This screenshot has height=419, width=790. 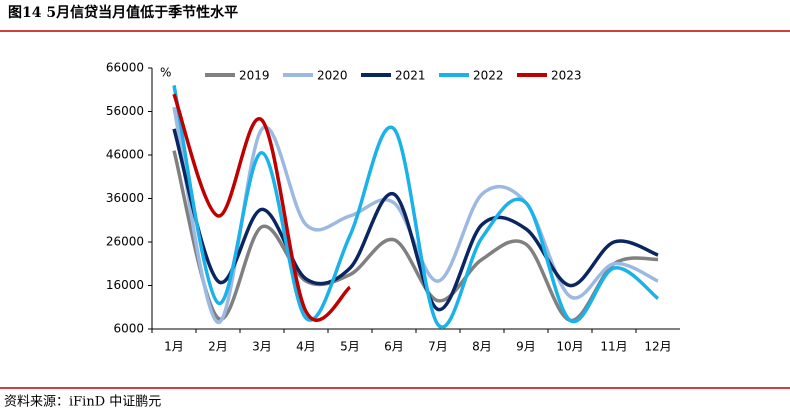 What do you see at coordinates (125, 242) in the screenshot?
I see `y-tick-label: 26000` at bounding box center [125, 242].